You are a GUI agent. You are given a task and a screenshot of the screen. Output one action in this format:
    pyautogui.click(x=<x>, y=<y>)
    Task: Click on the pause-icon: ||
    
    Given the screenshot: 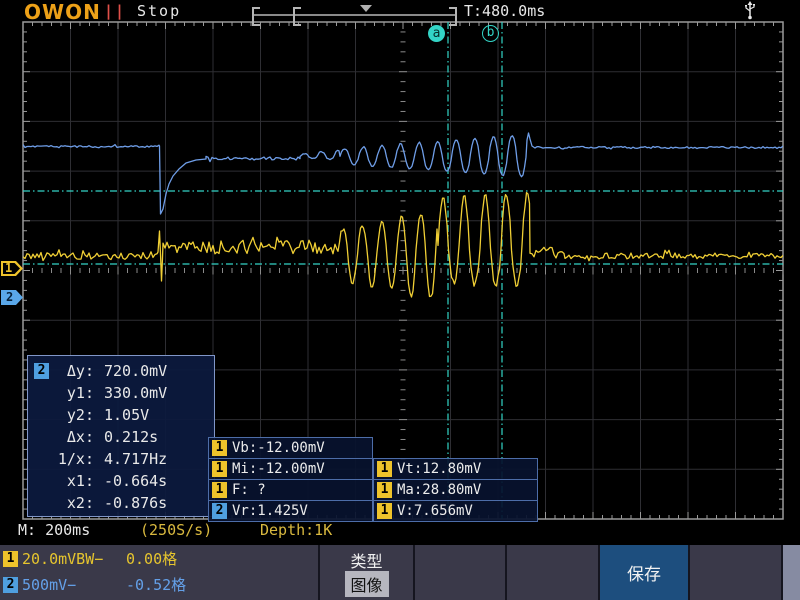 What is the action you would take?
    pyautogui.click(x=115, y=11)
    